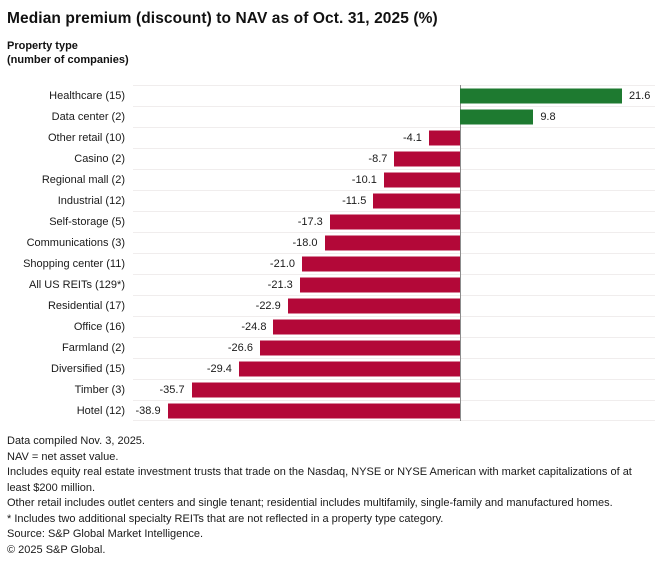 The height and width of the screenshot is (581, 660). What do you see at coordinates (91, 201) in the screenshot?
I see `category-label: Industrial (12)` at bounding box center [91, 201].